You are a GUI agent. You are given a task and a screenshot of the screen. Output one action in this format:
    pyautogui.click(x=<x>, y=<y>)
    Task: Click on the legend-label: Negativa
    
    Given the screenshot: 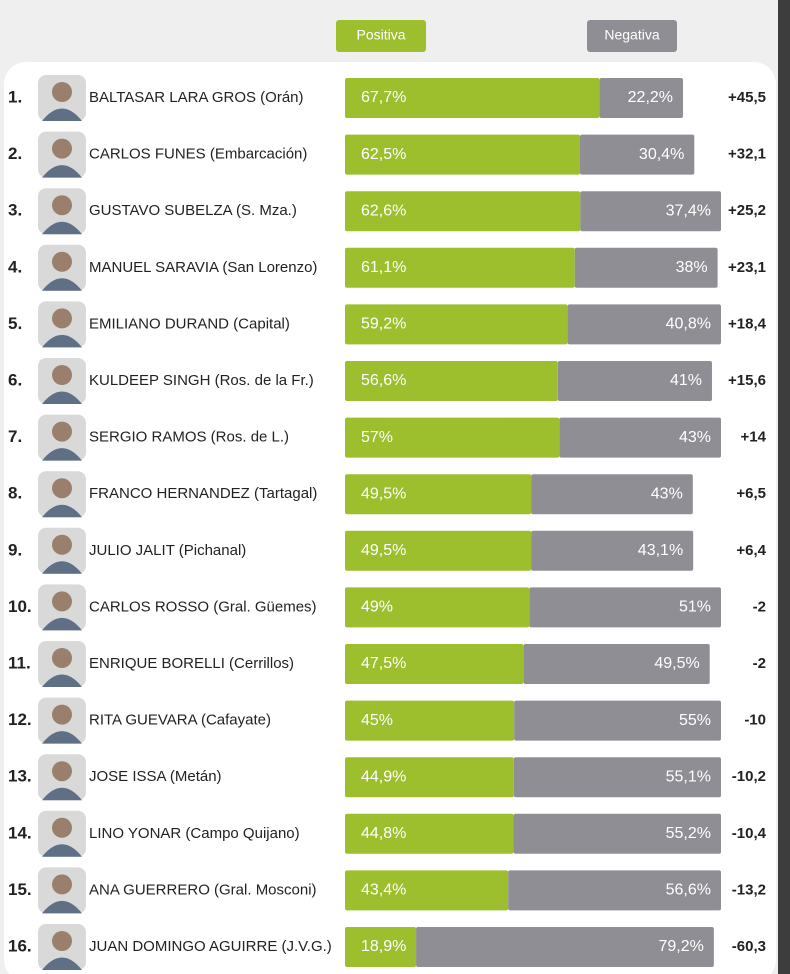 What is the action you would take?
    pyautogui.click(x=631, y=35)
    